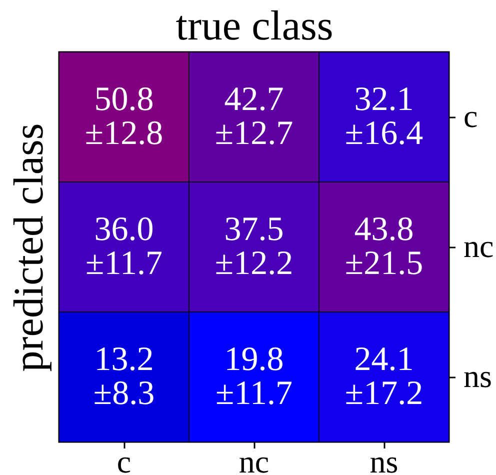 Image resolution: width=496 pixels, height=475 pixels. Describe the element at coordinates (471, 116) in the screenshot. I see `y-tick-label: c` at that location.